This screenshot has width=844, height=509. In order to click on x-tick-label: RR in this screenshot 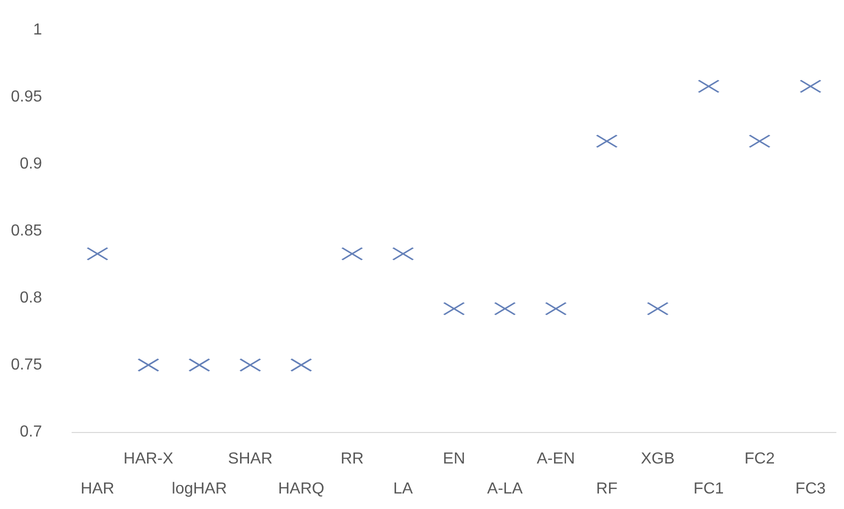, I will do `click(352, 459)`.